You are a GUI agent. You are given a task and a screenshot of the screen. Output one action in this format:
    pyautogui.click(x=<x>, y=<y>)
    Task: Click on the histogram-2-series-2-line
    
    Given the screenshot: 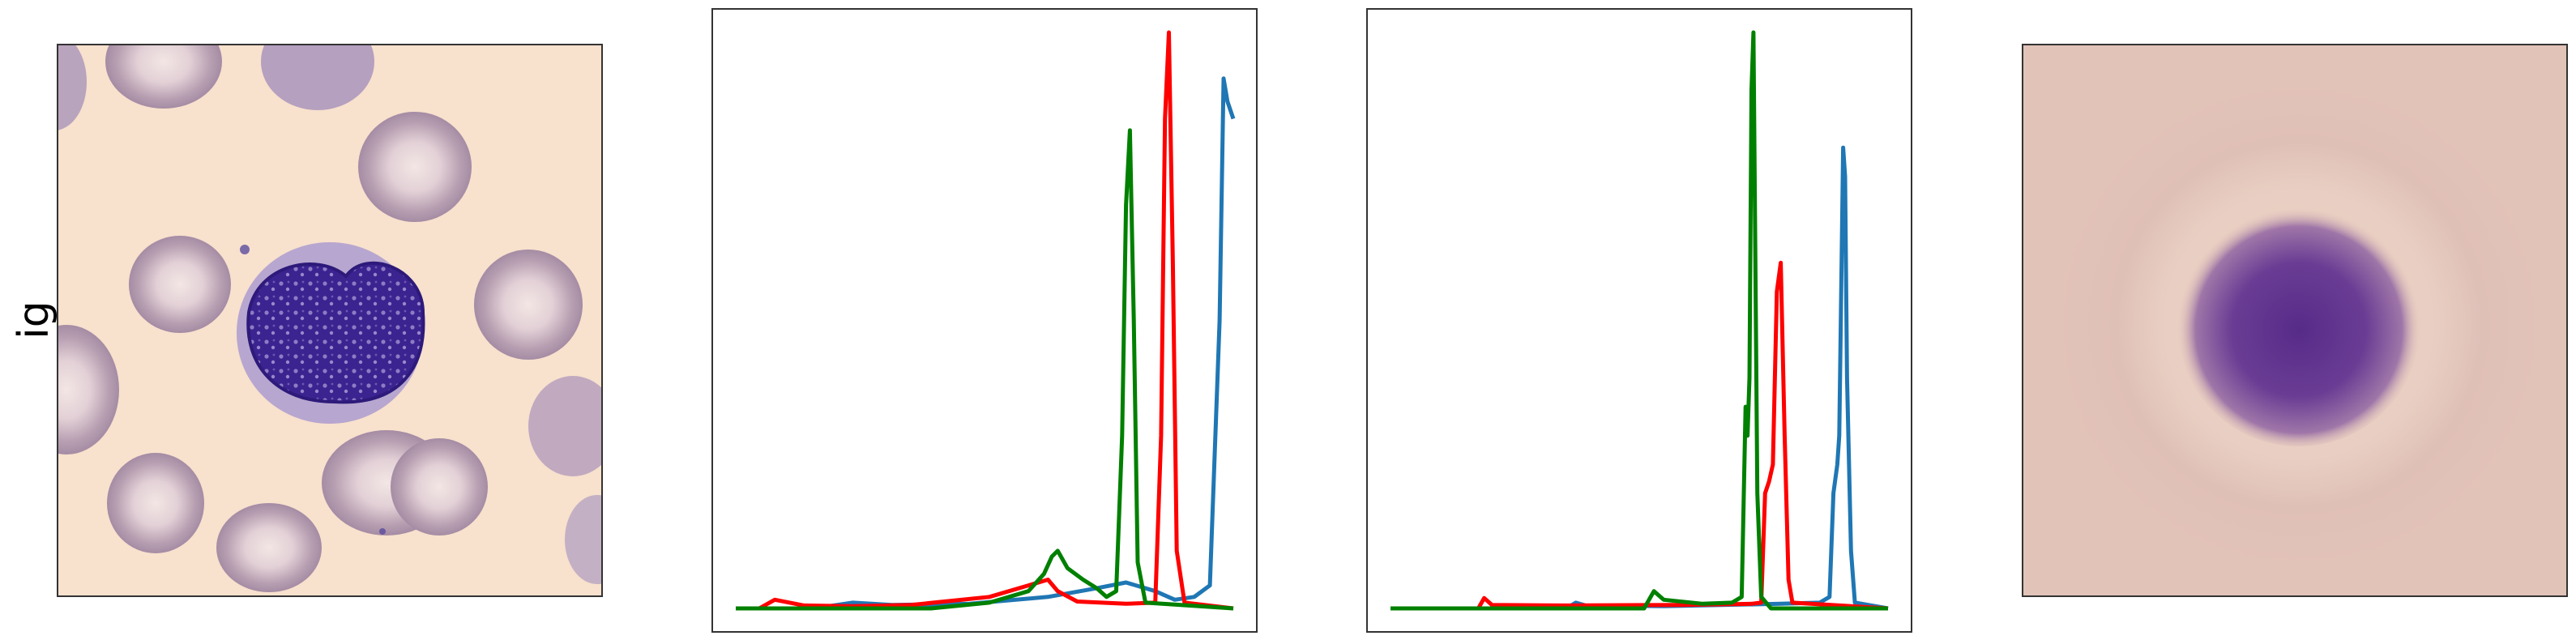 What is the action you would take?
    pyautogui.click(x=1640, y=435)
    